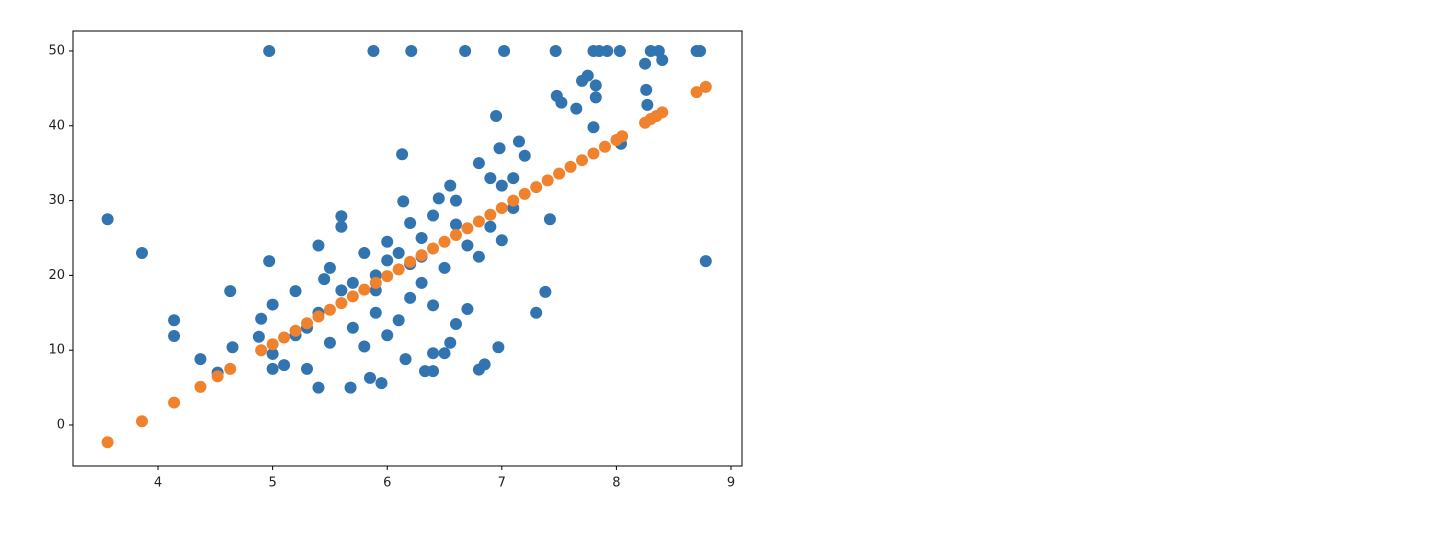 Image resolution: width=1452 pixels, height=534 pixels. What do you see at coordinates (56, 275) in the screenshot?
I see `y-tick-label: 20` at bounding box center [56, 275].